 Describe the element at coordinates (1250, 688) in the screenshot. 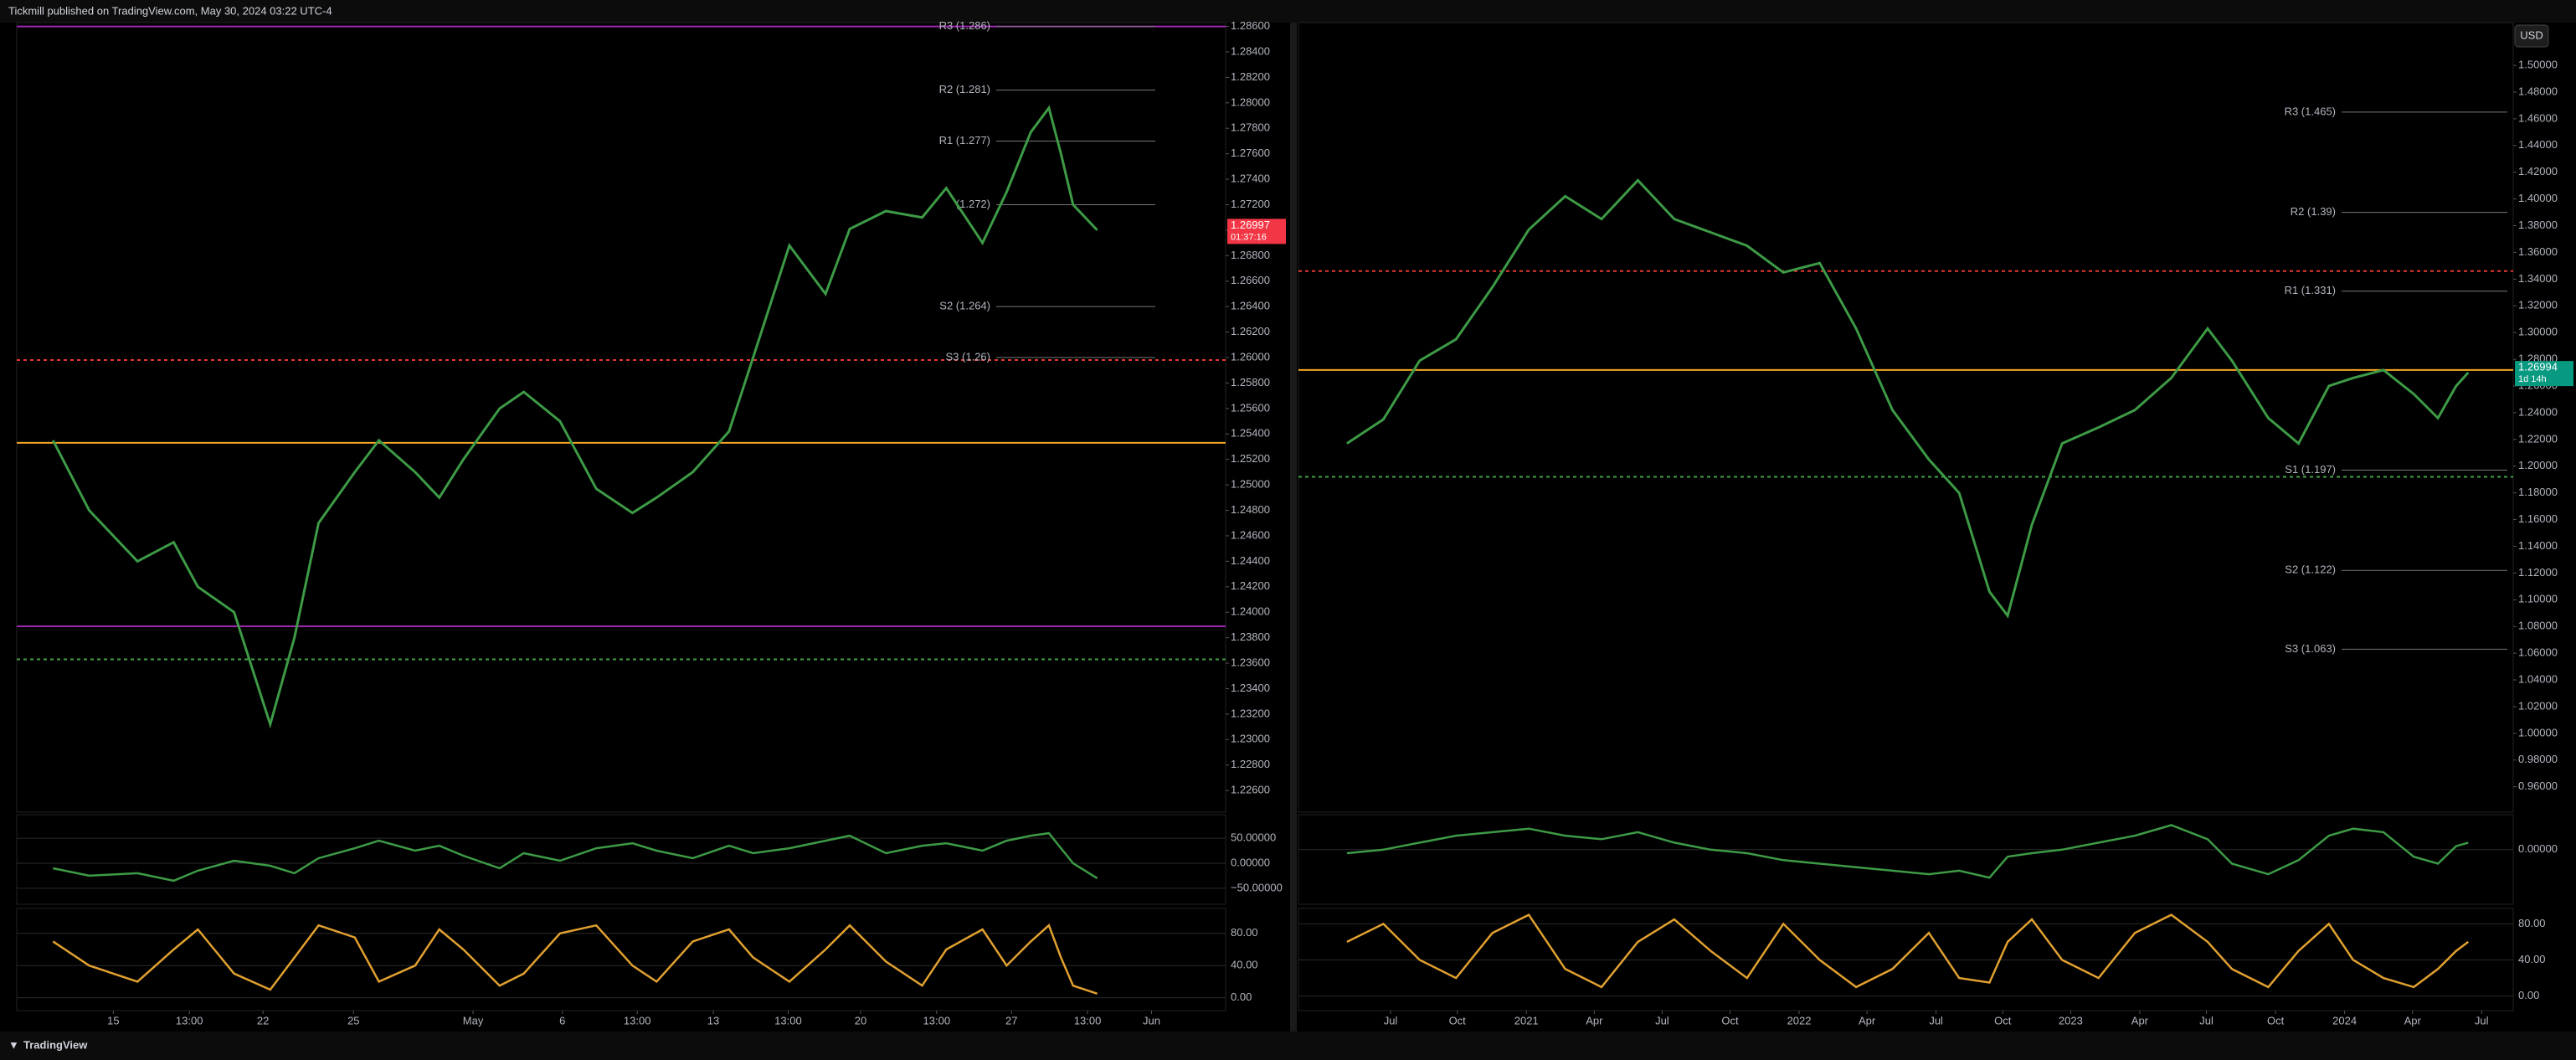

I see `y-tick-label: 1.23400` at that location.